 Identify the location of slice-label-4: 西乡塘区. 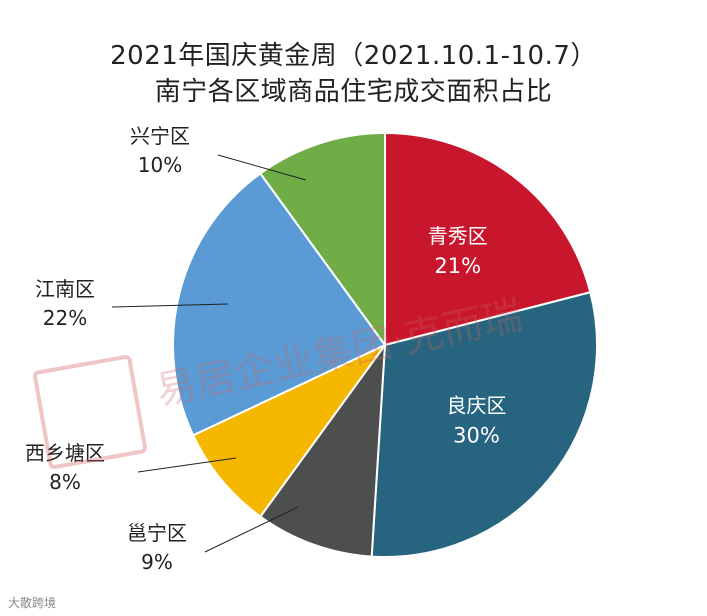
(65, 453).